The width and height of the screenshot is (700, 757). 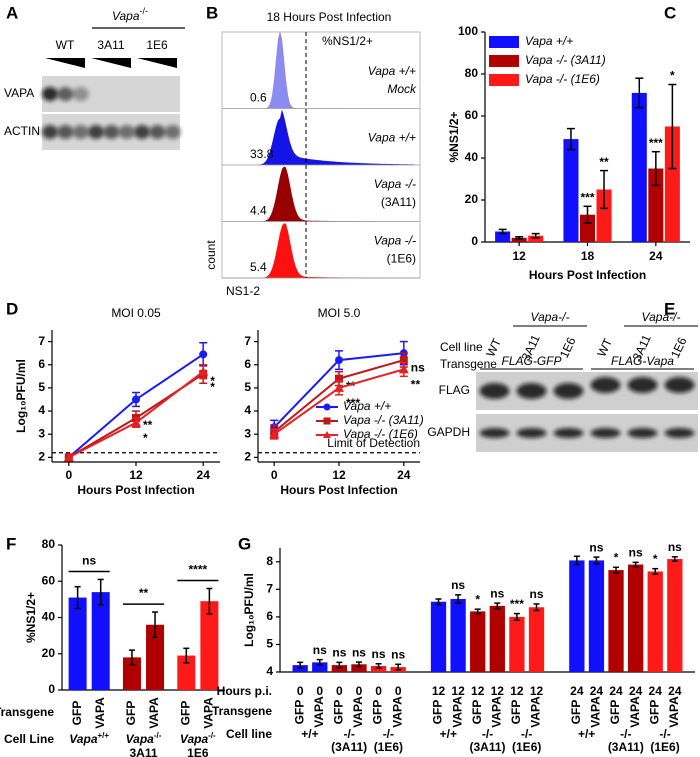 What do you see at coordinates (258, 267) in the screenshot?
I see `gate-percentage: 5.4` at bounding box center [258, 267].